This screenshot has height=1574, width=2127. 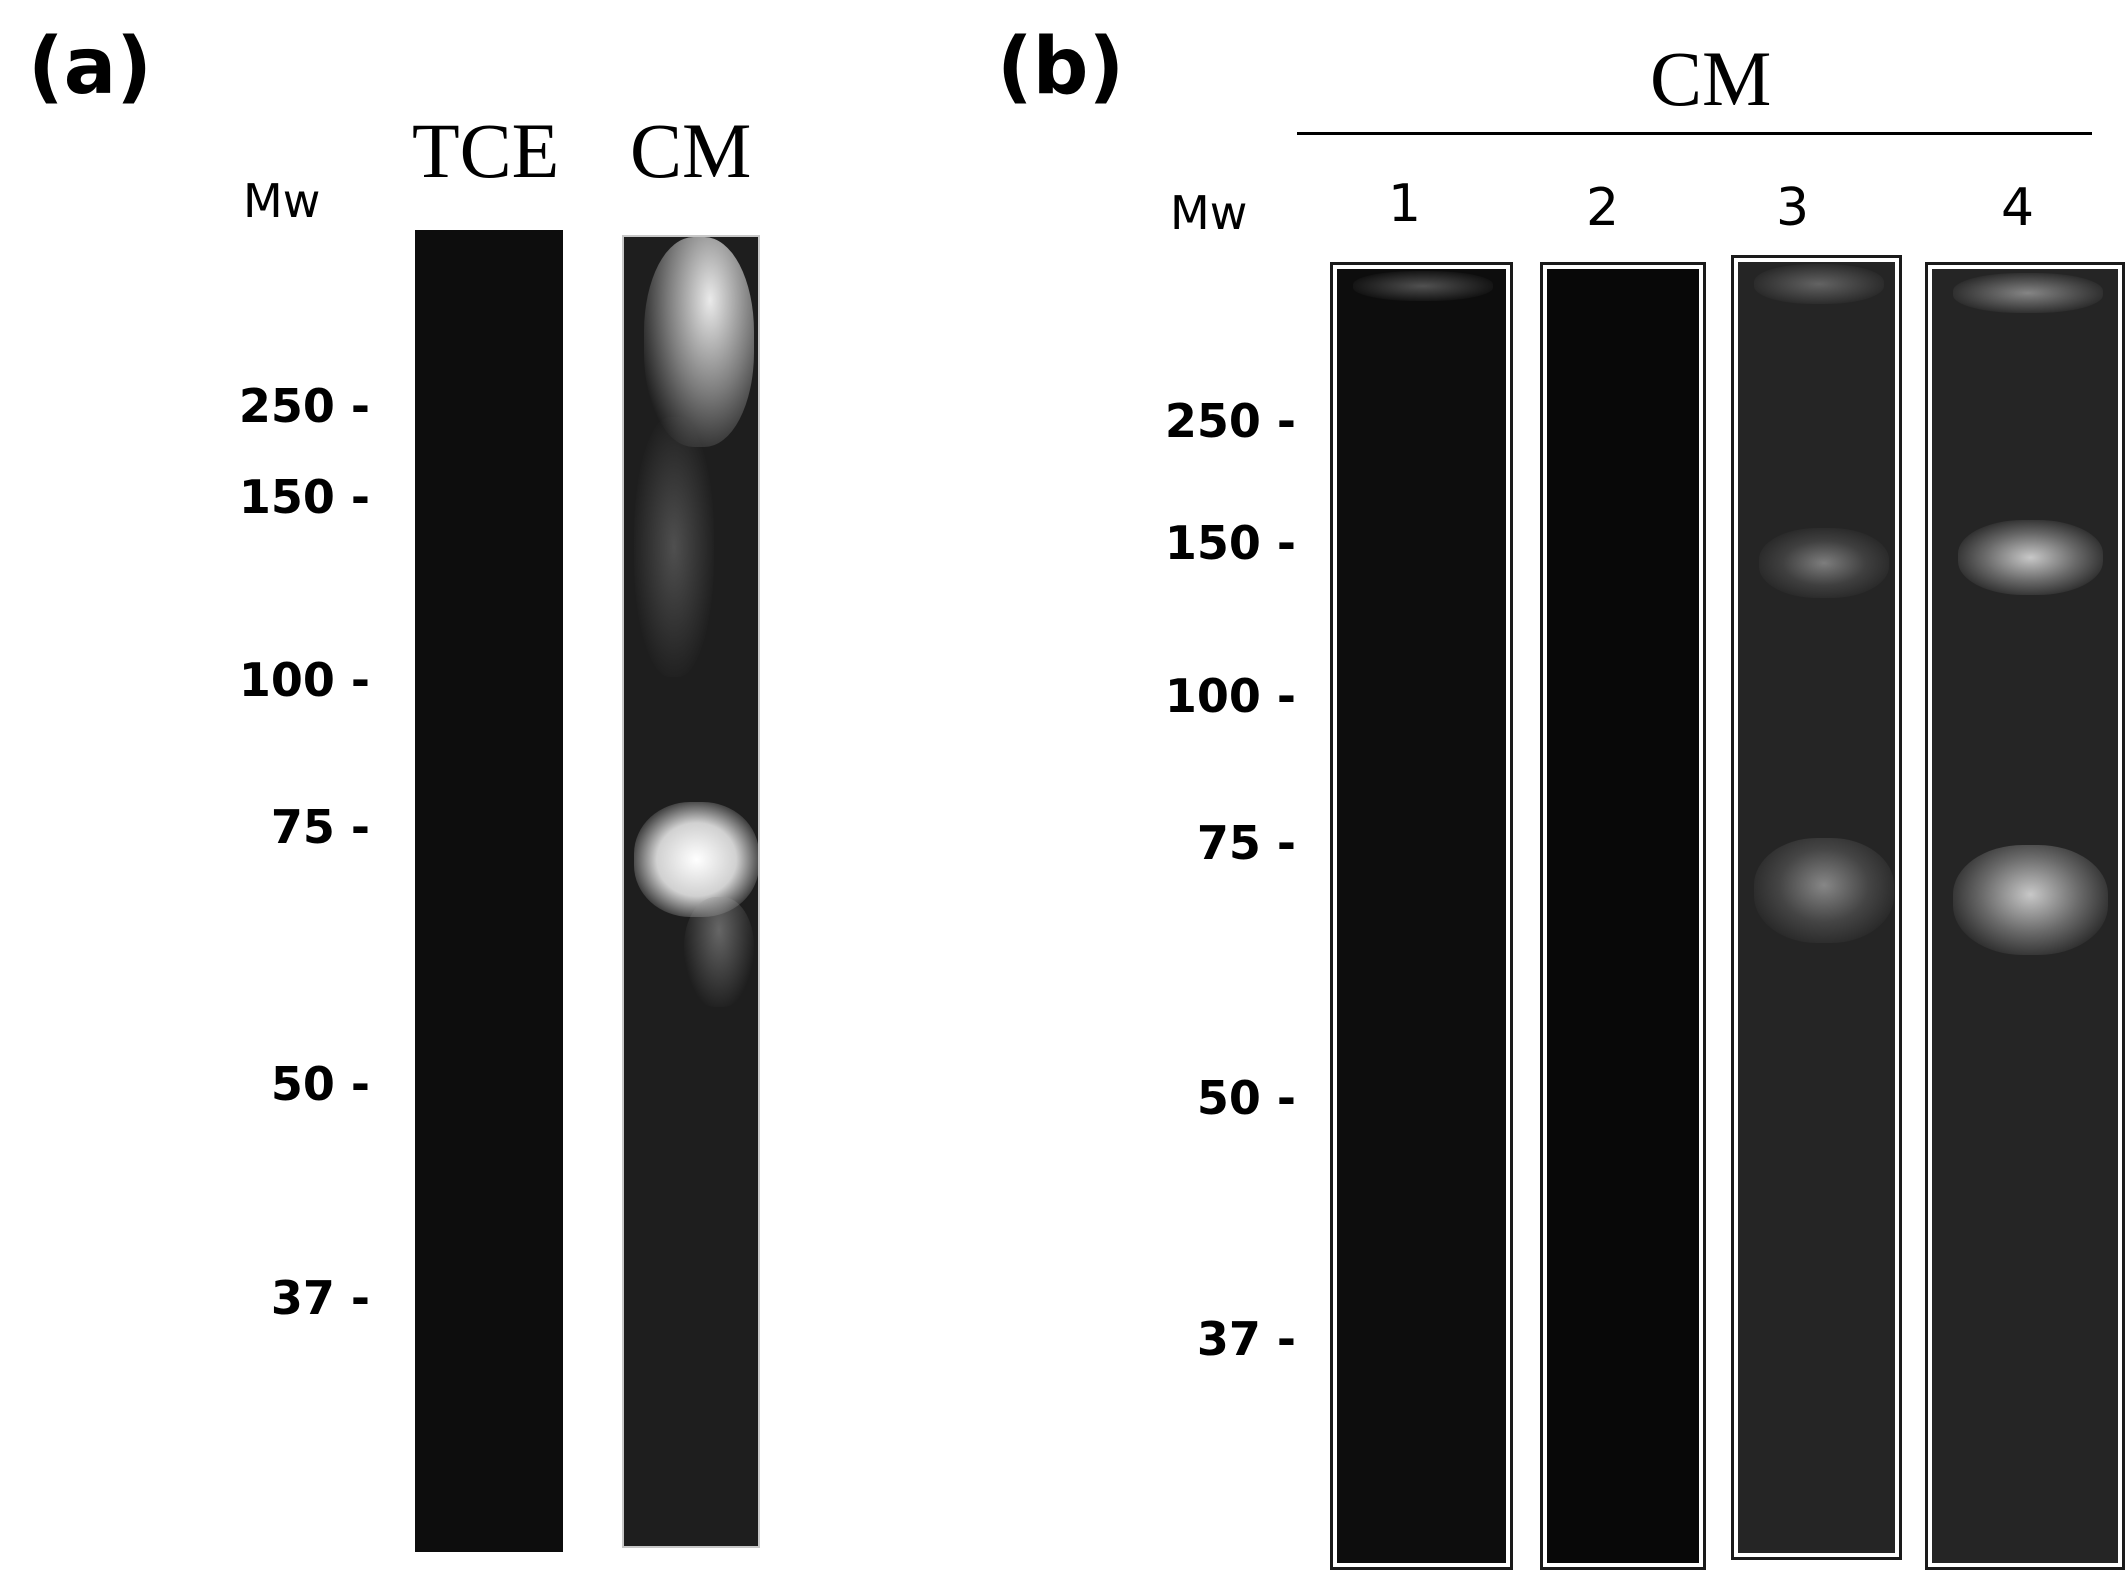 What do you see at coordinates (486, 150) in the screenshot?
I see `lane-label-tce: TCE` at bounding box center [486, 150].